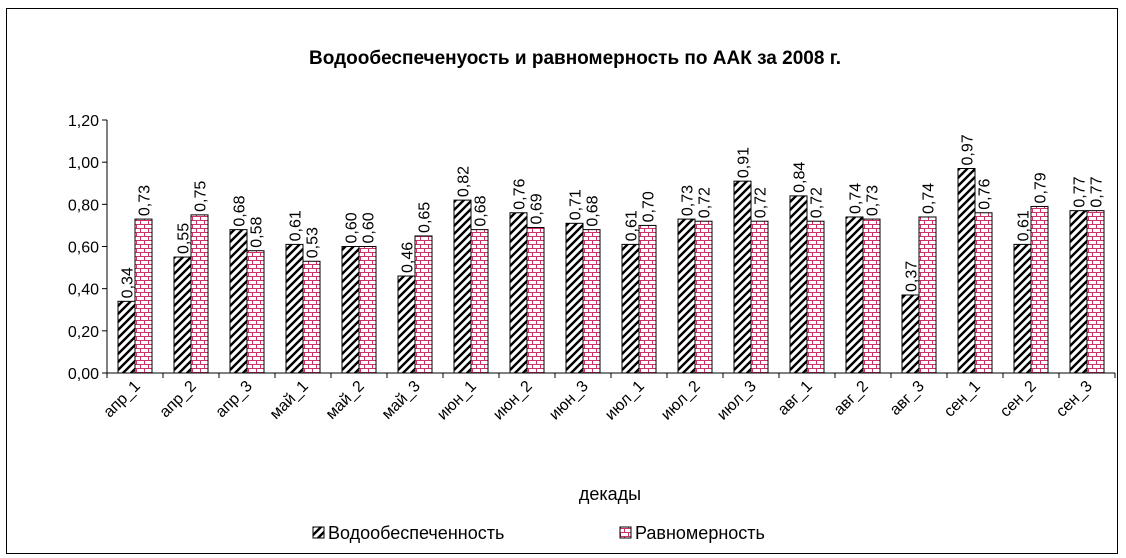 This screenshot has height=558, width=1126. I want to click on legend-label: Равномерность, so click(700, 533).